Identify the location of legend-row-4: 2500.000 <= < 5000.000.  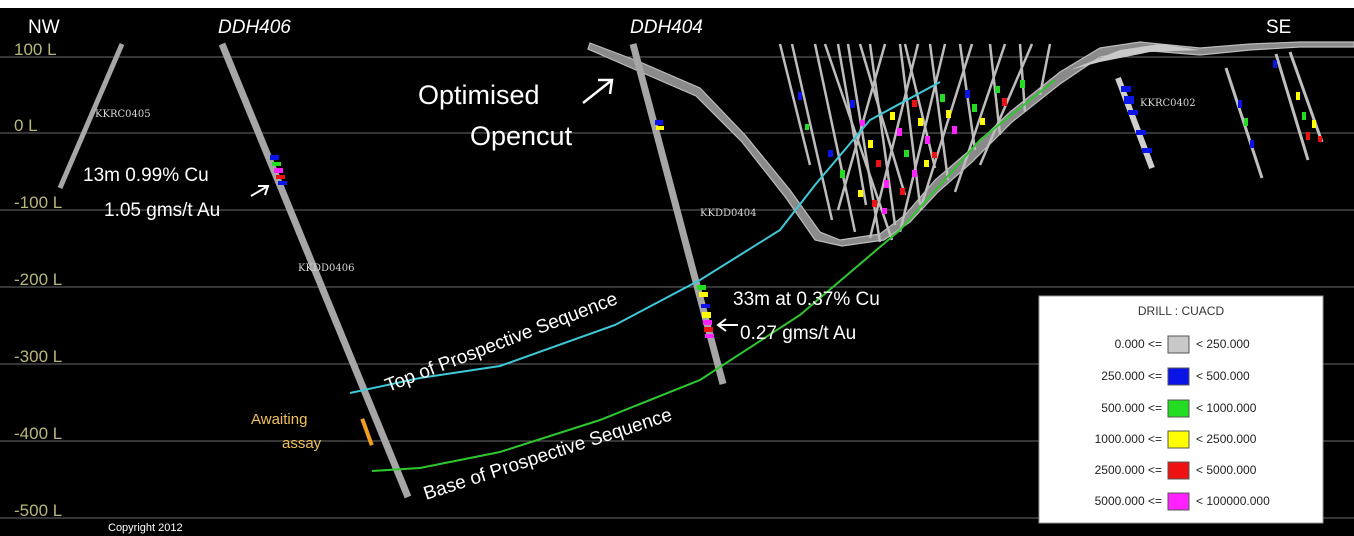
(1176, 470).